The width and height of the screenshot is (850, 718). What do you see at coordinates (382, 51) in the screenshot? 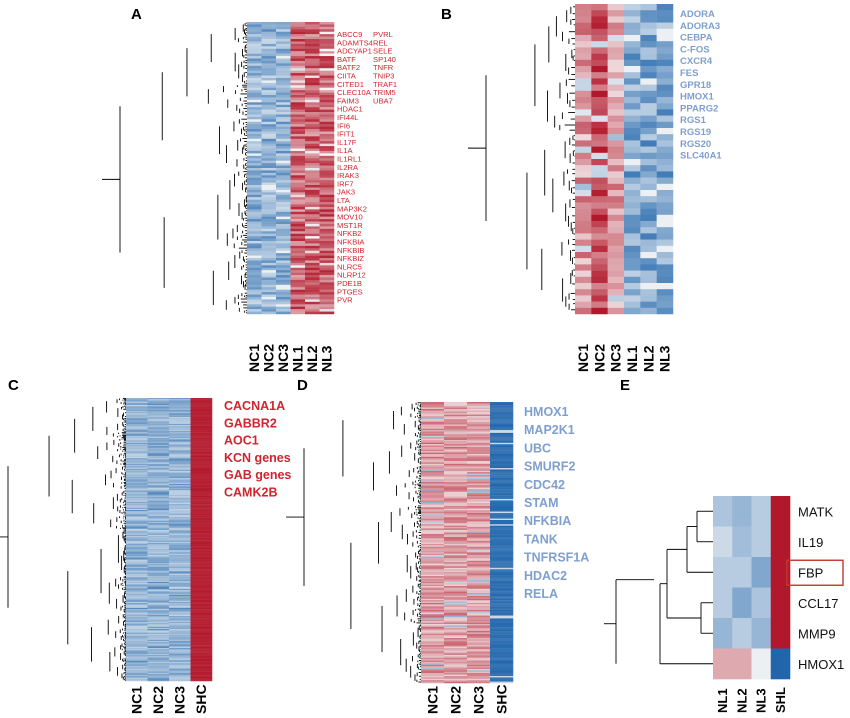
I see `gene-label: SELE` at bounding box center [382, 51].